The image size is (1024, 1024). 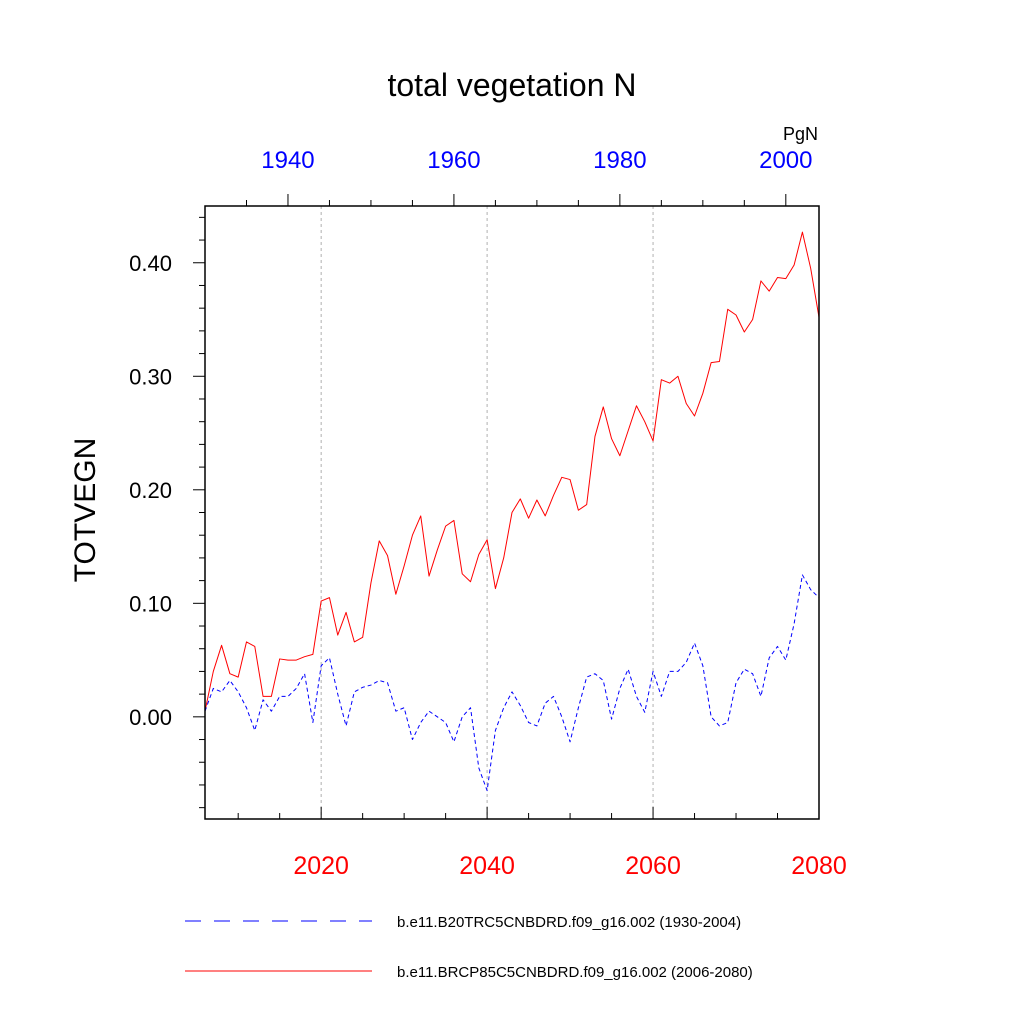 What do you see at coordinates (150, 263) in the screenshot?
I see `y-tick-label: 0.40` at bounding box center [150, 263].